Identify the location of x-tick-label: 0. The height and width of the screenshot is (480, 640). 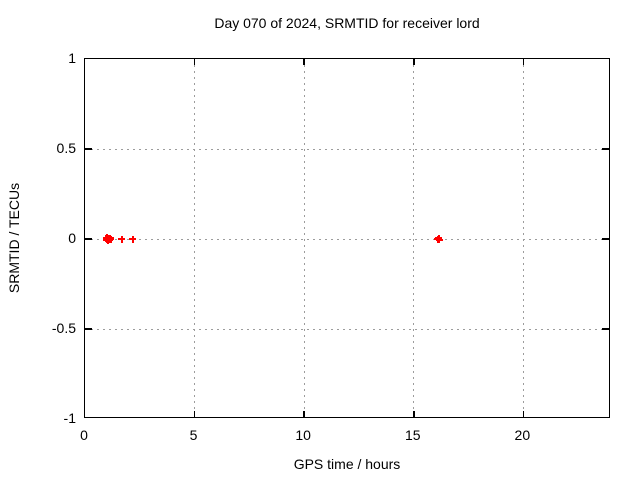
(84, 435).